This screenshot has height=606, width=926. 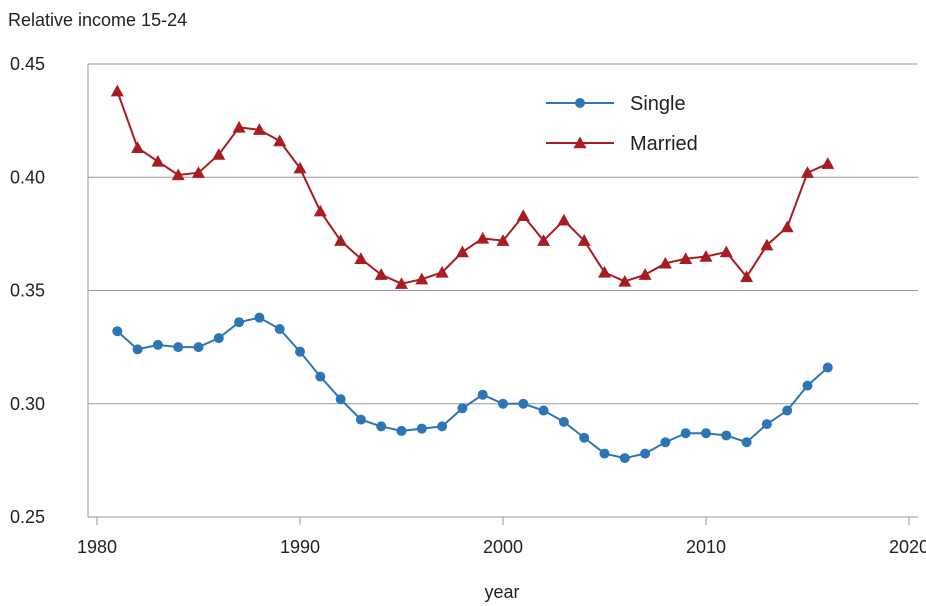 I want to click on legend-item-married: Married, so click(x=622, y=144).